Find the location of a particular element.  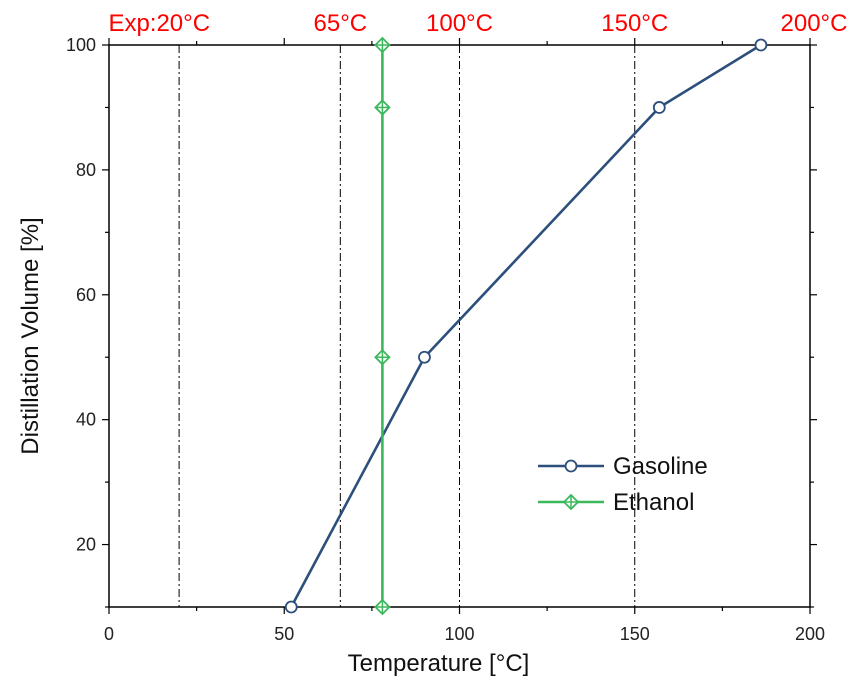

y-tick-label: 60 is located at coordinates (86, 295).